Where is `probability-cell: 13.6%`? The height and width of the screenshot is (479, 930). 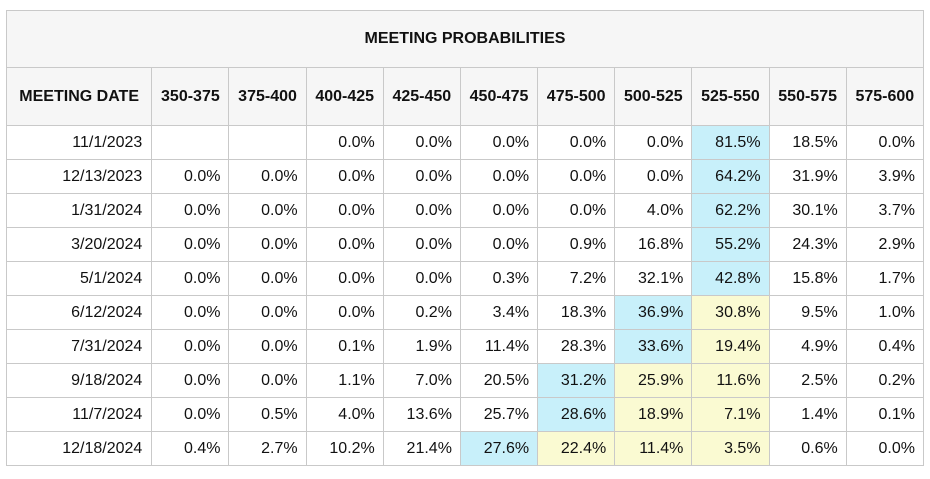
probability-cell: 13.6% is located at coordinates (421, 414).